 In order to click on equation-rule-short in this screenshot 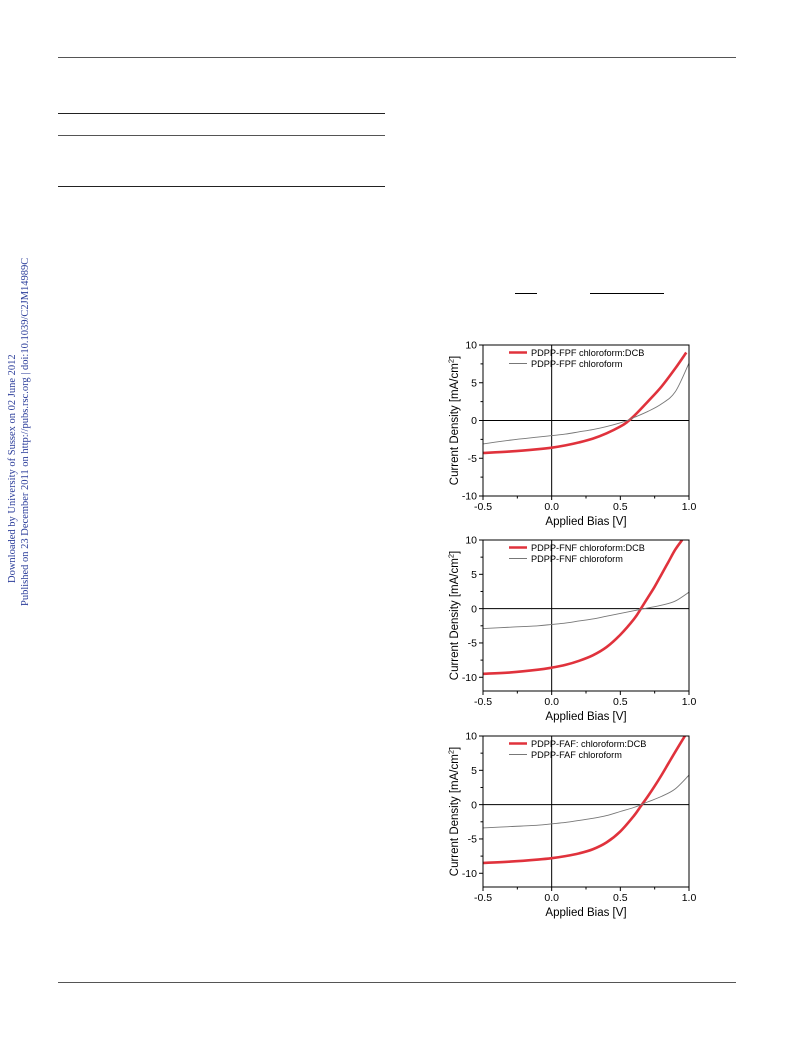, I will do `click(526, 293)`.